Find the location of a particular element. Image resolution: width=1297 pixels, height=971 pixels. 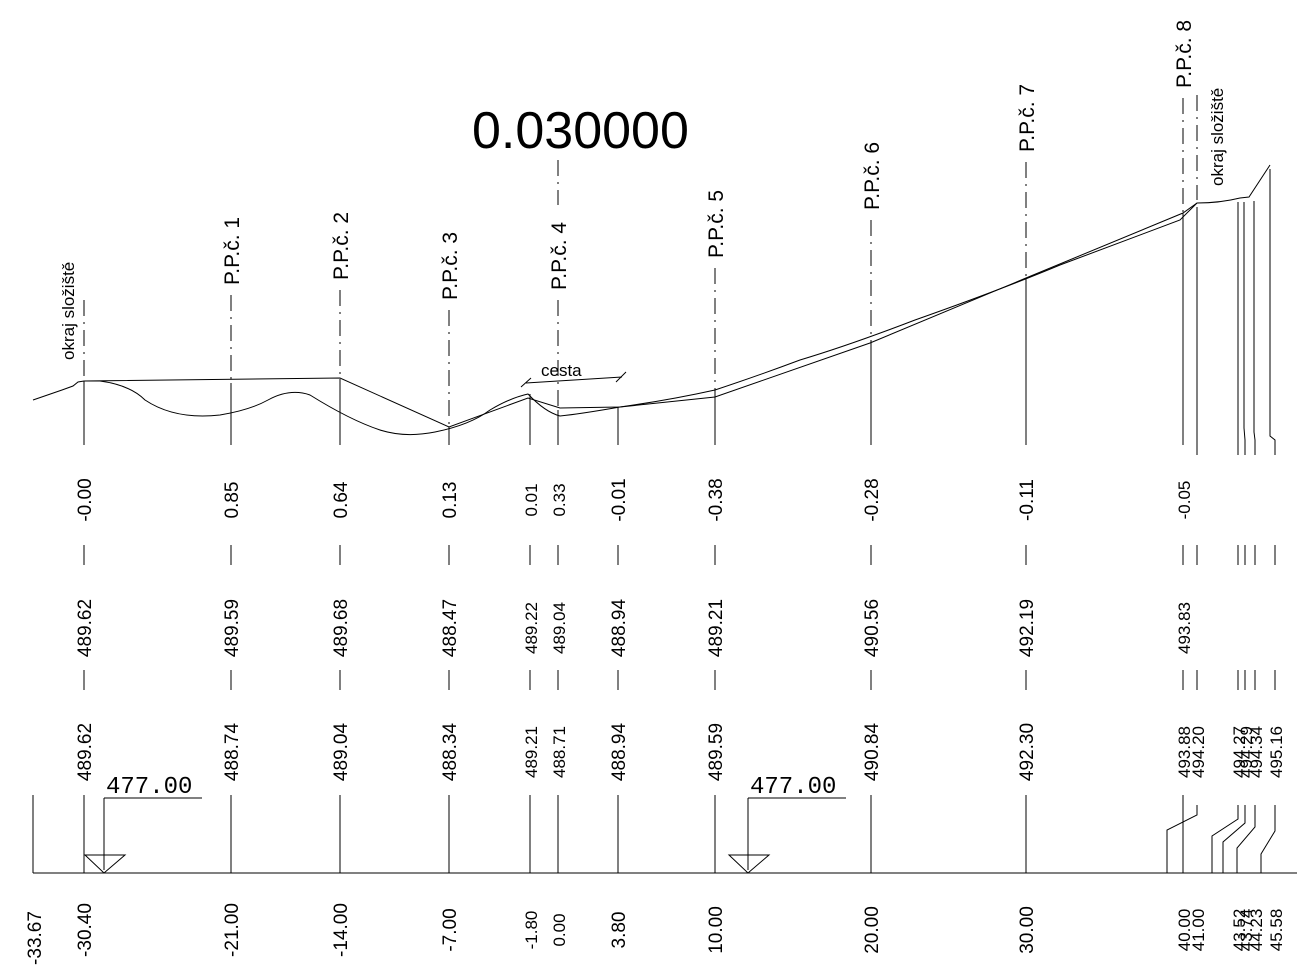

design-elevation-label: 489.62 is located at coordinates (85, 628).